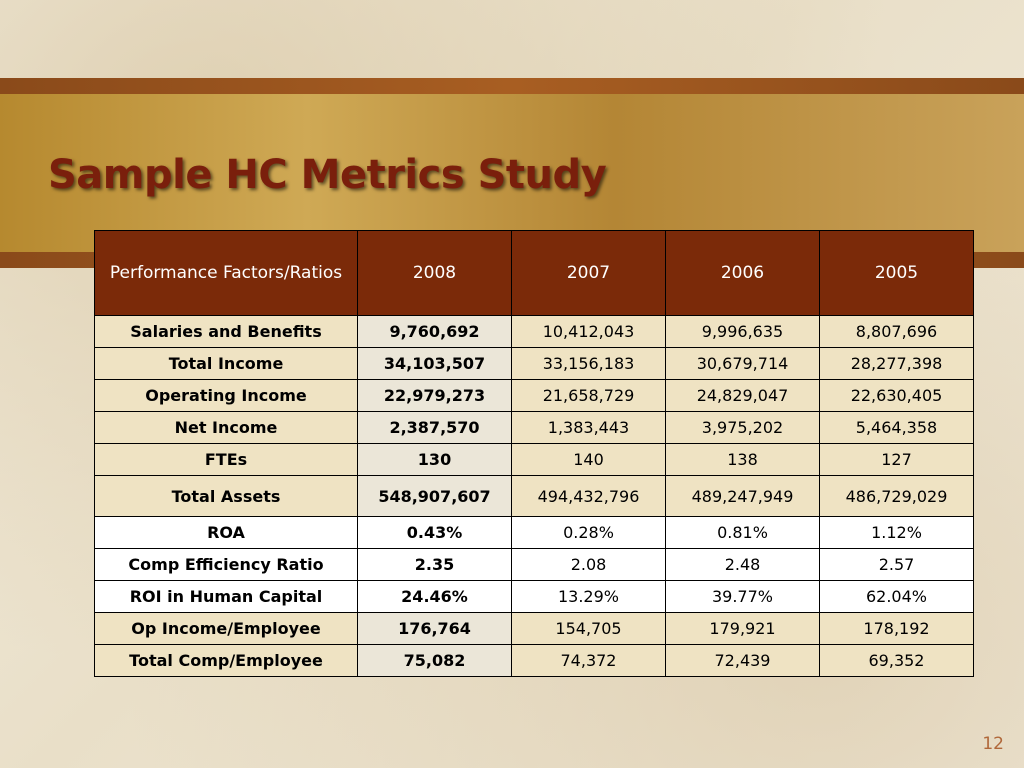  I want to click on table-cell: 127, so click(896, 459).